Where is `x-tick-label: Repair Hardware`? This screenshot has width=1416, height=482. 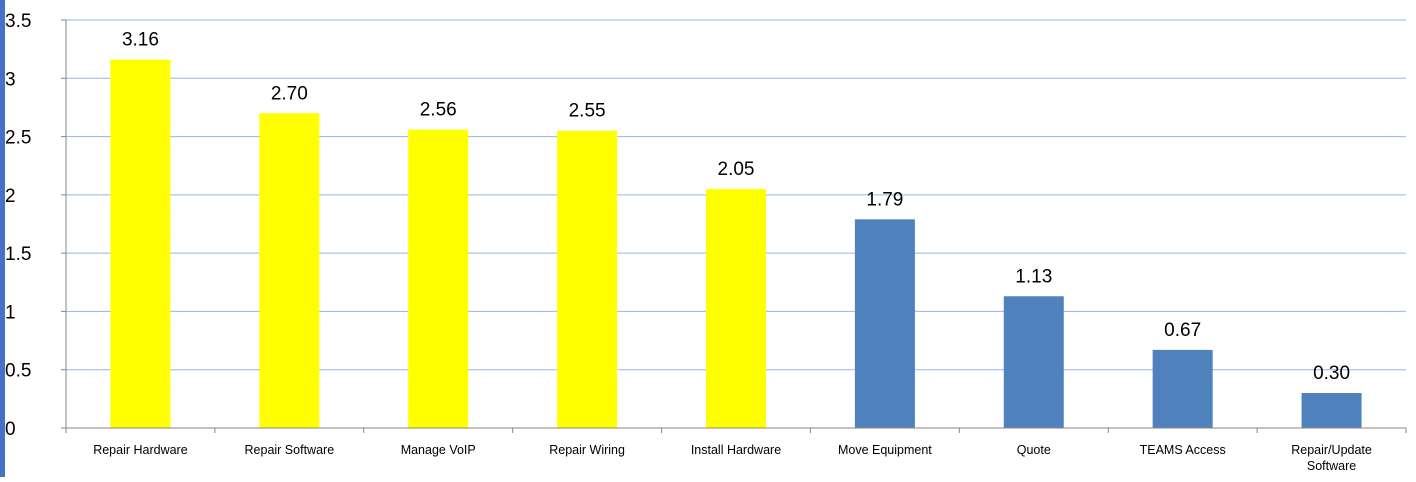 x-tick-label: Repair Hardware is located at coordinates (140, 450).